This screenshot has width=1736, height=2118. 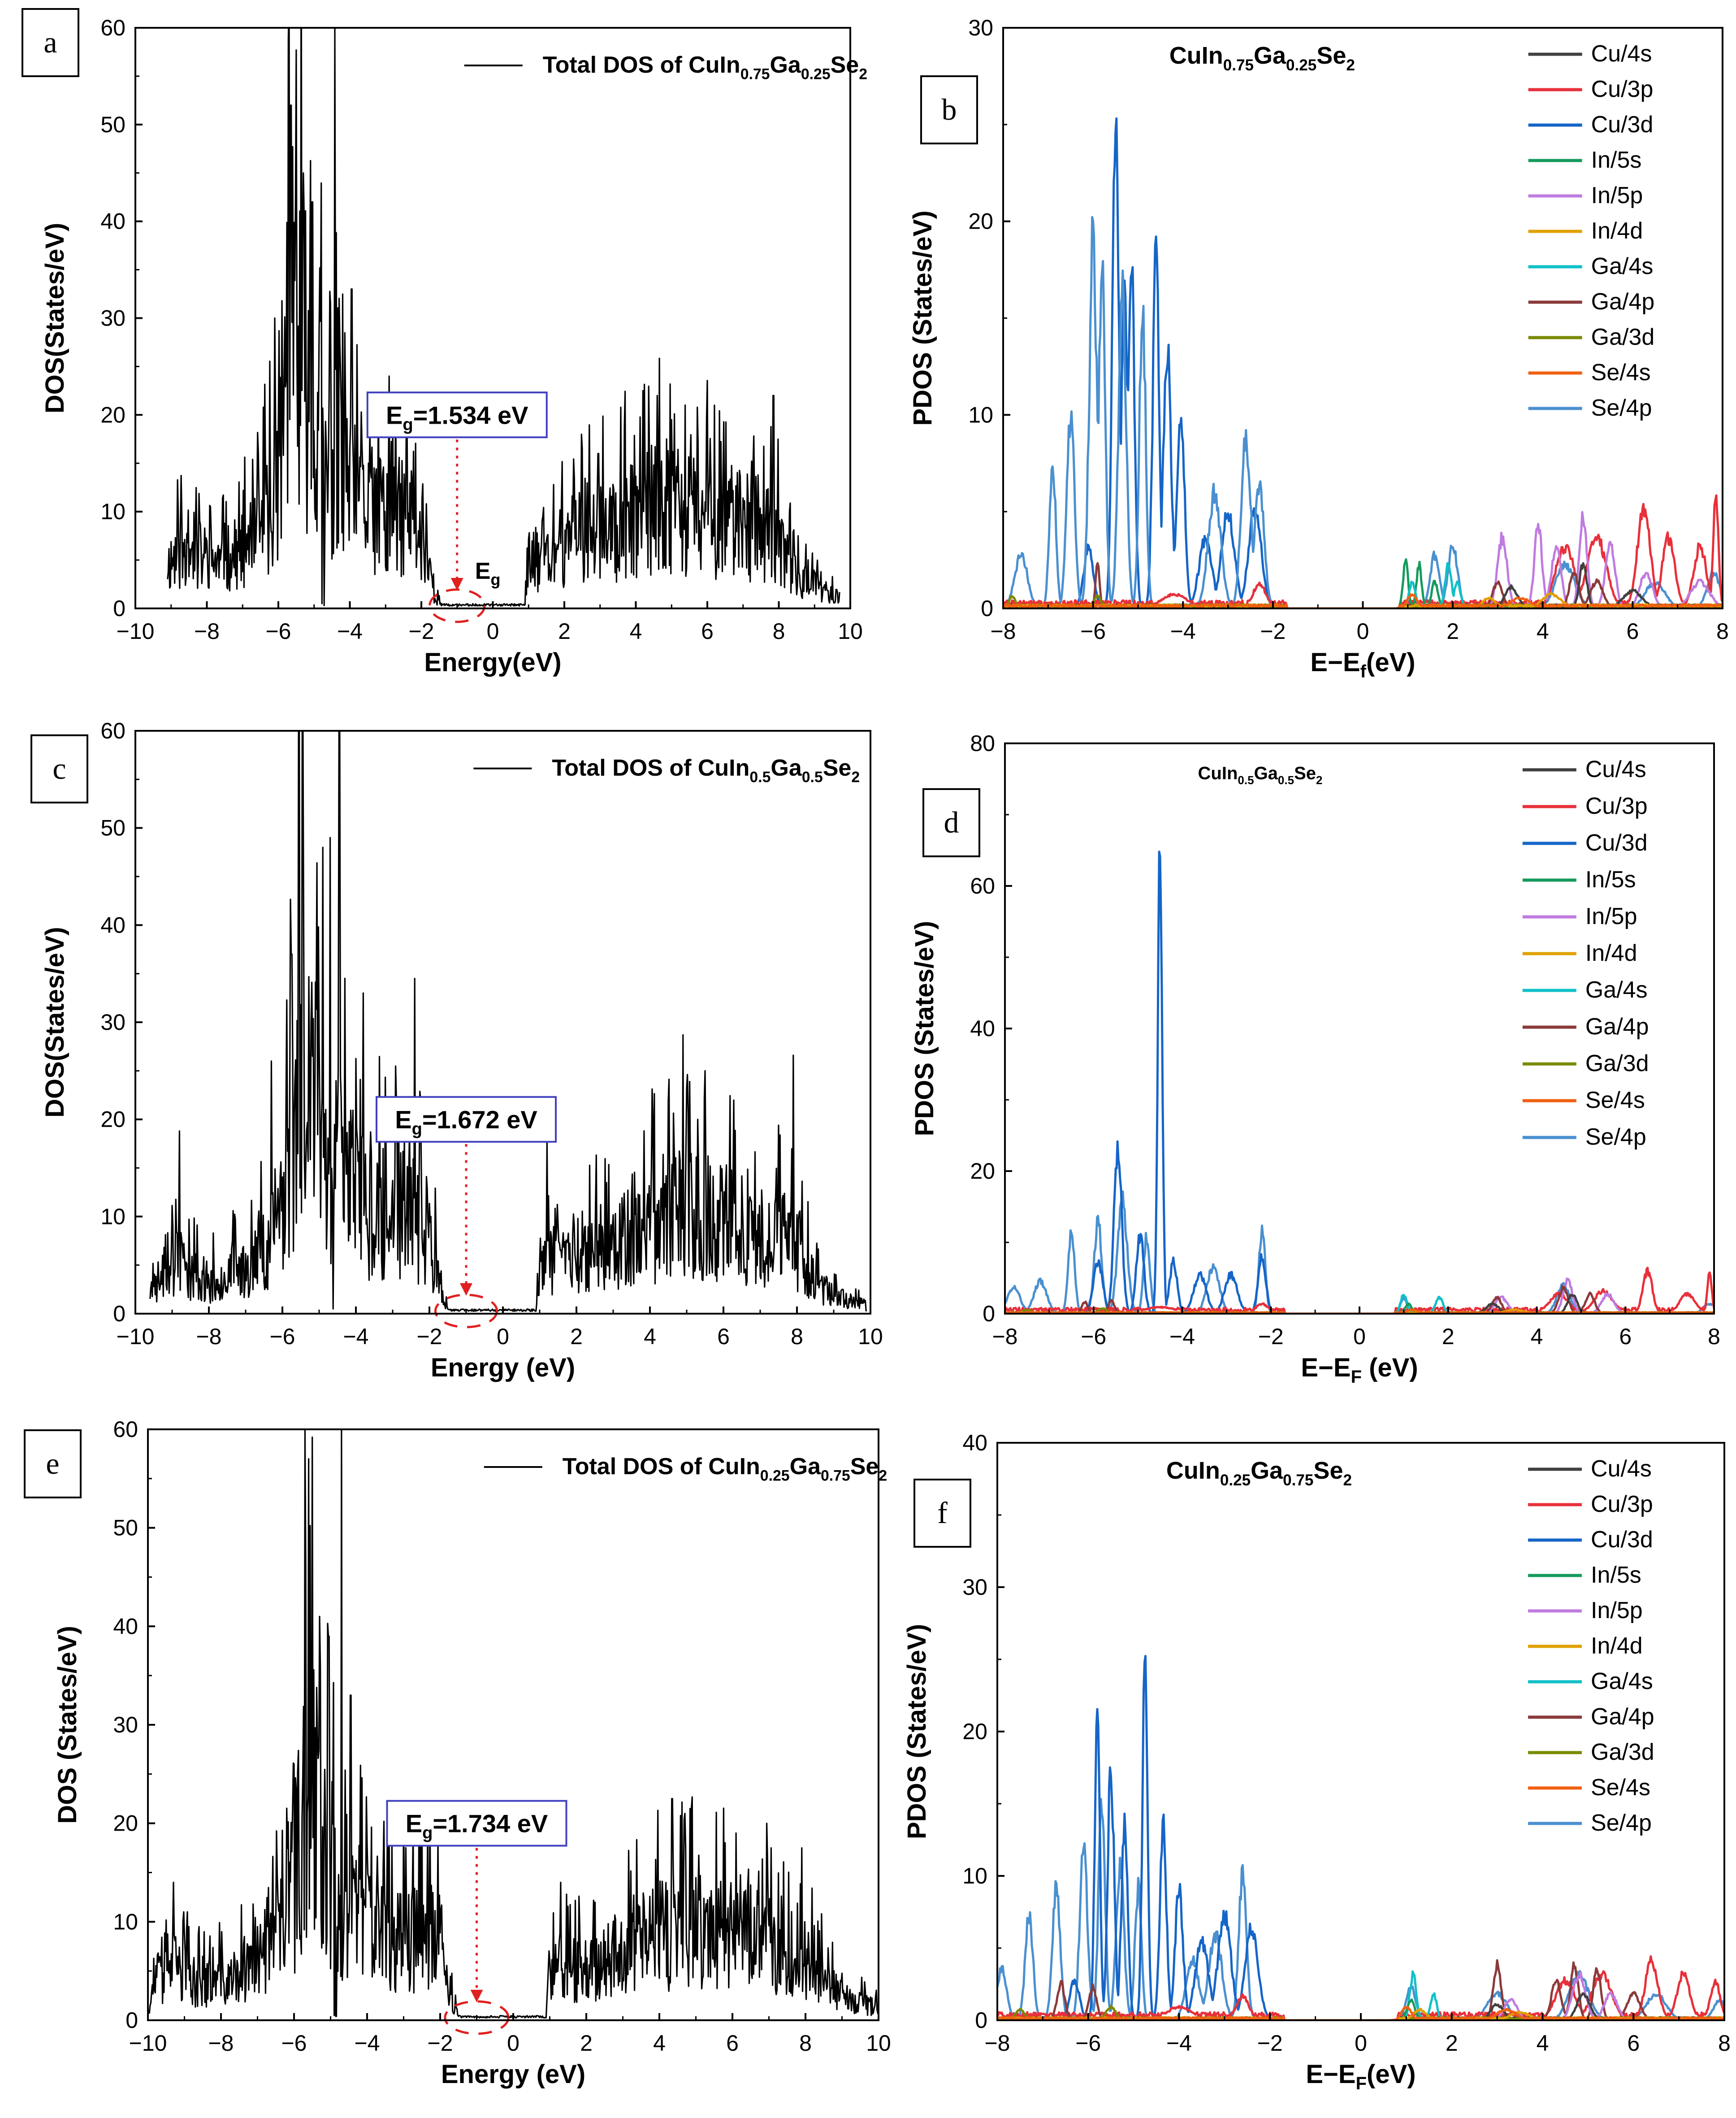 I want to click on gap-label-value: =1.672 eV, so click(x=479, y=1120).